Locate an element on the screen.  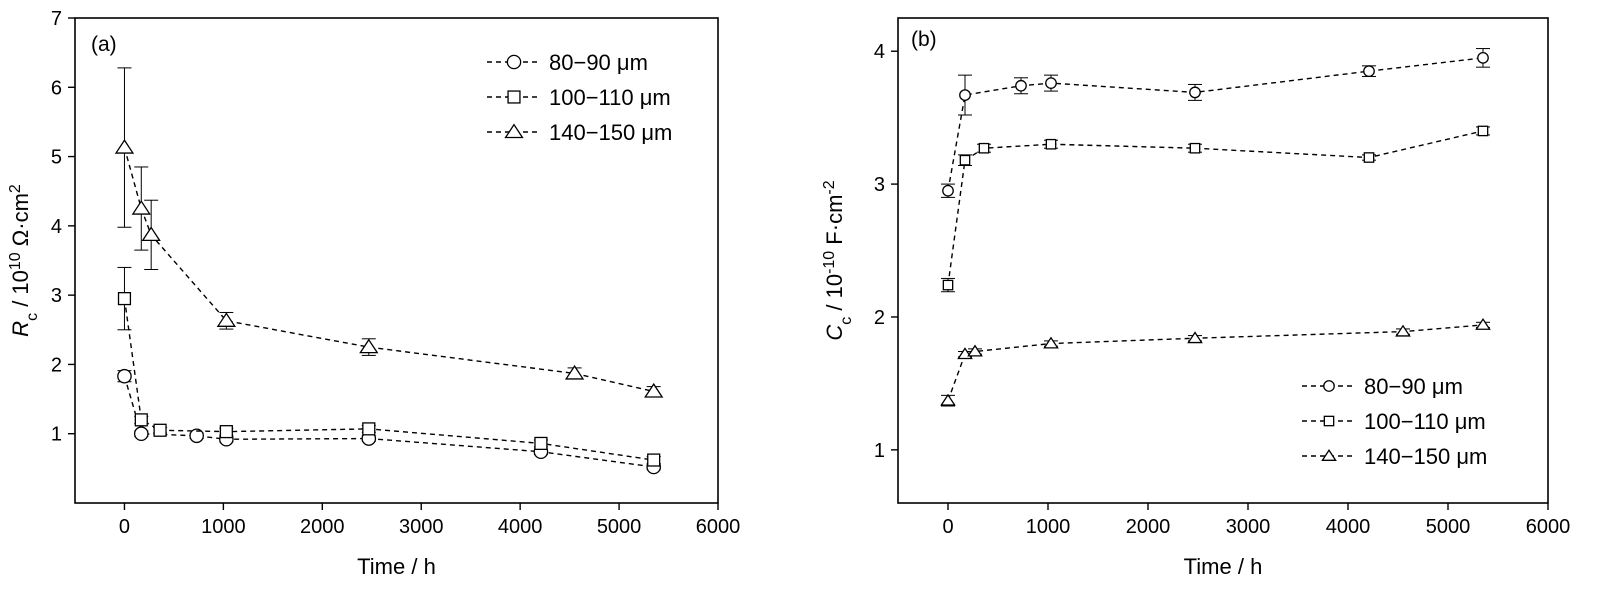
y-axis-label-symbol: R is located at coordinates (20, 329).